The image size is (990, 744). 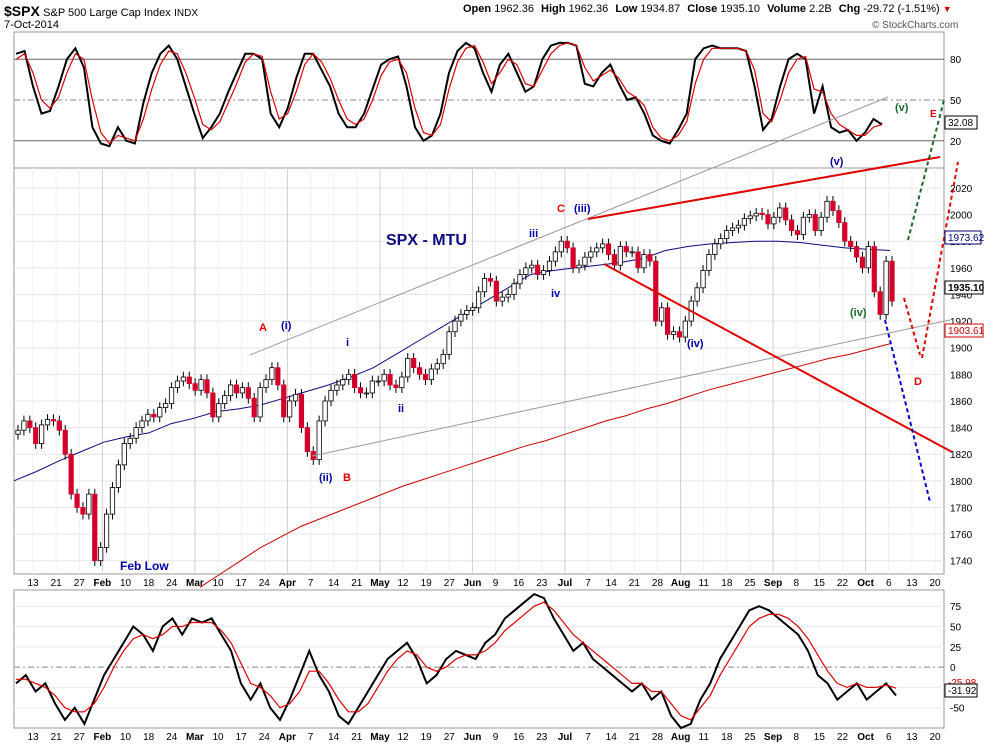 I want to click on price-x-tick-label: Apr, so click(x=287, y=583).